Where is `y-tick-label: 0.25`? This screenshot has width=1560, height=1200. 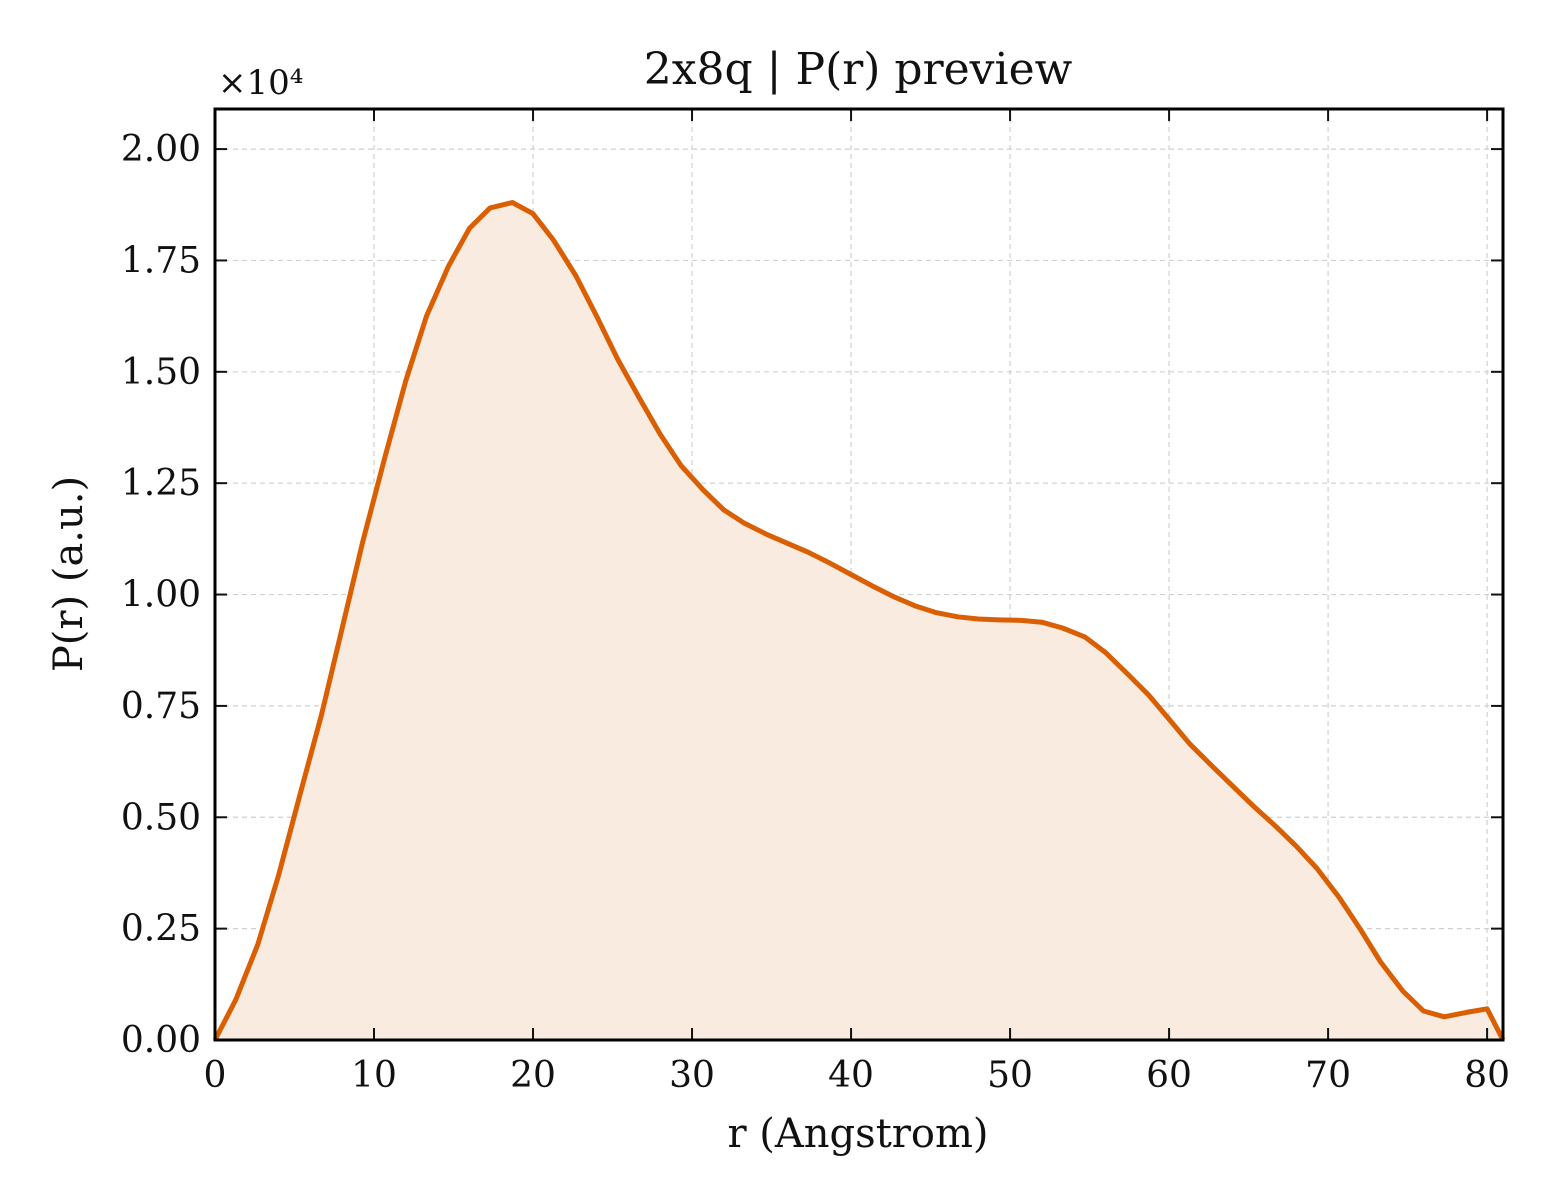 y-tick-label: 0.25 is located at coordinates (161, 929).